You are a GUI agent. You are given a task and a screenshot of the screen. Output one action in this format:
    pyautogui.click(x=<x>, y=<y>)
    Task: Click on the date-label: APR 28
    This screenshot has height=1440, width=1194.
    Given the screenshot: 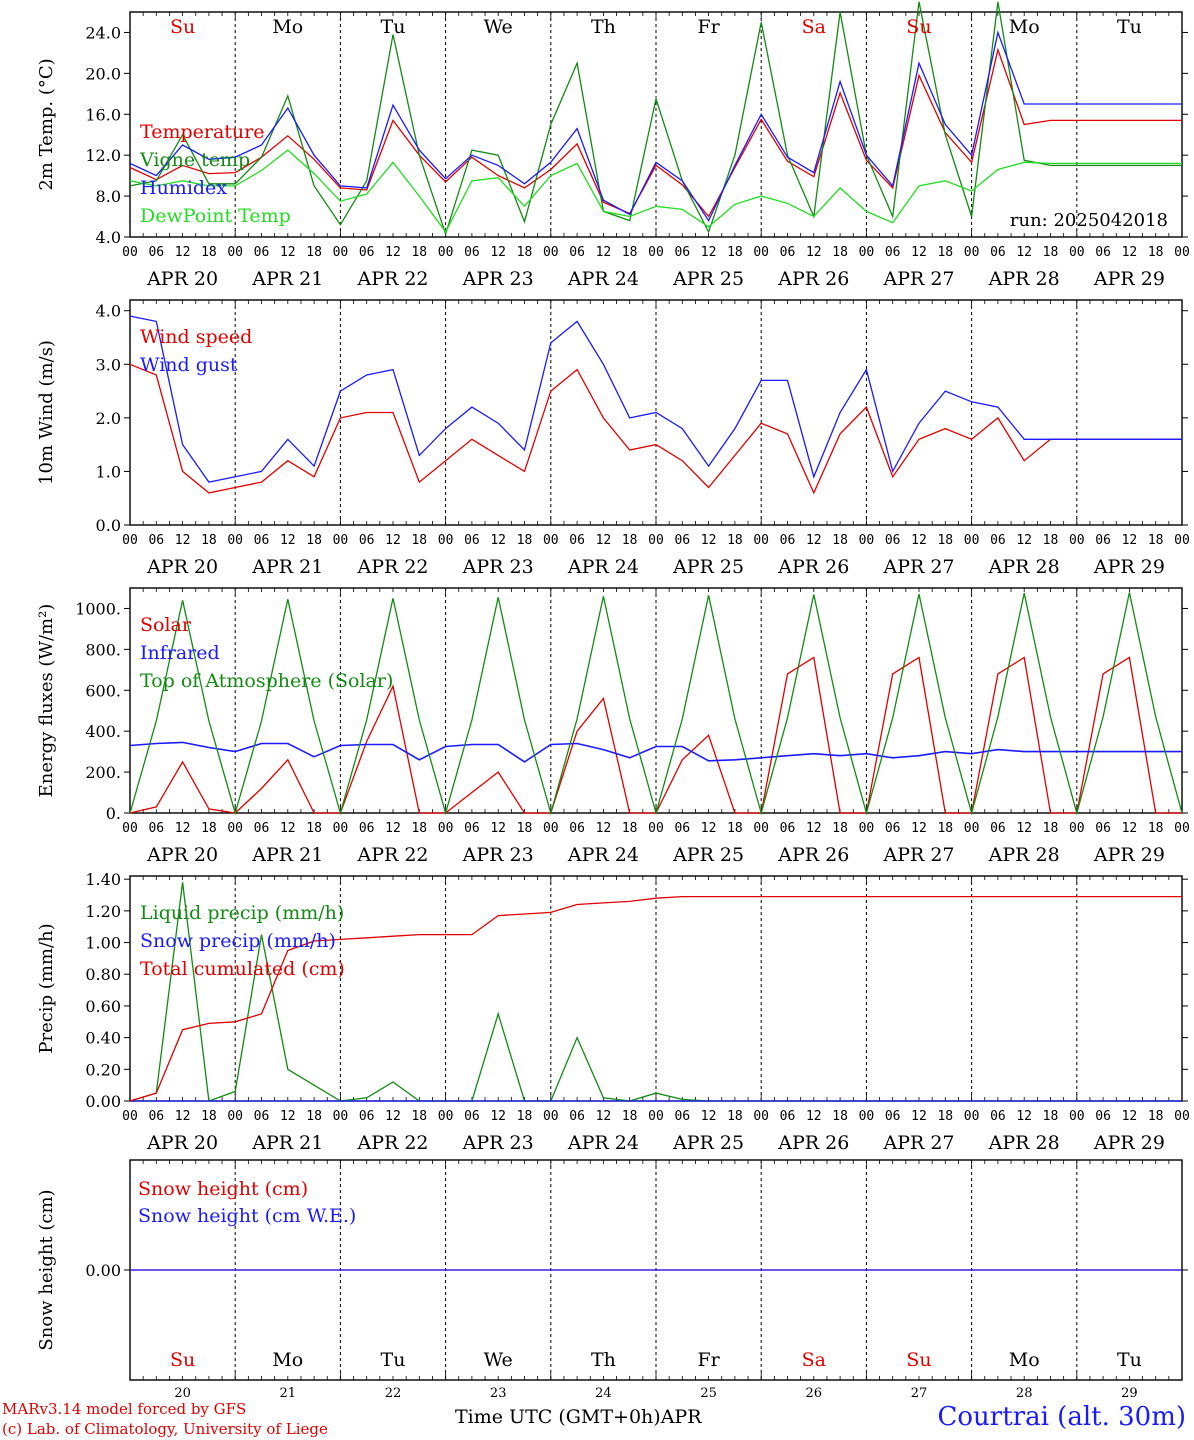 What is the action you would take?
    pyautogui.click(x=1024, y=567)
    